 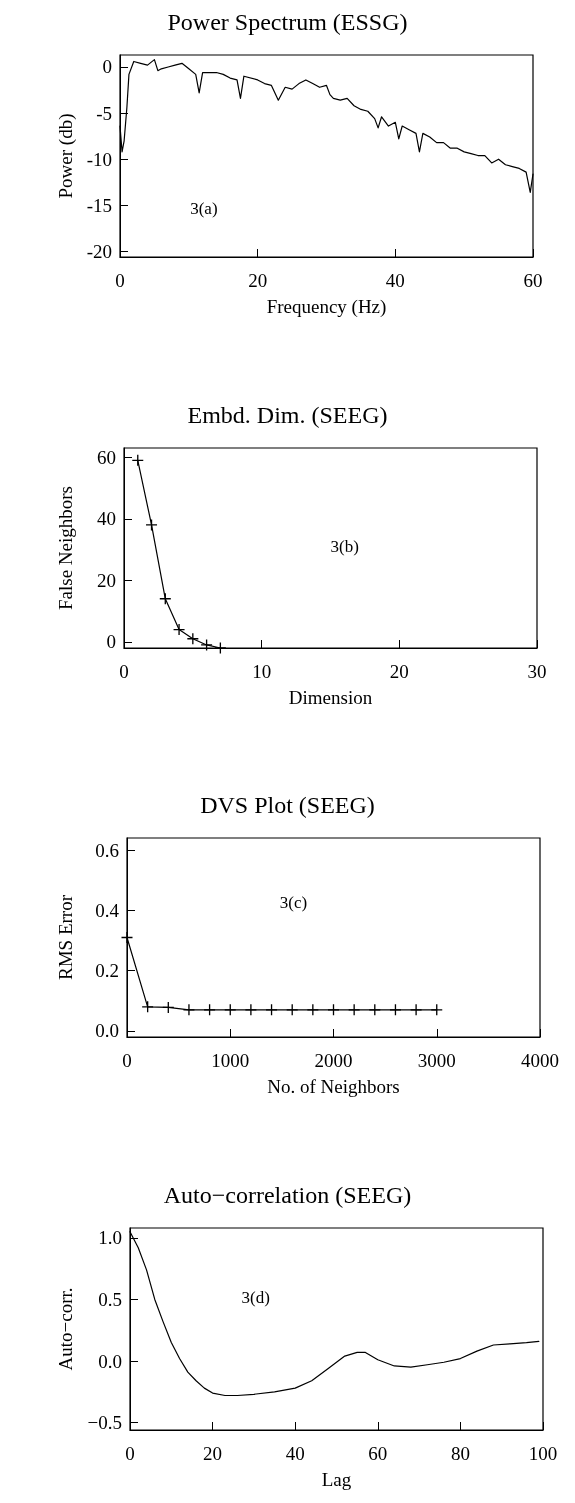 I want to click on x-tick-label: 0, so click(x=130, y=1453).